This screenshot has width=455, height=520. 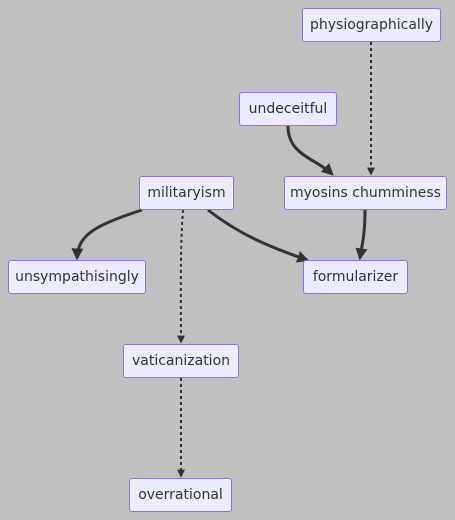 What do you see at coordinates (288, 109) in the screenshot?
I see `node-undeceitful: undeceitful` at bounding box center [288, 109].